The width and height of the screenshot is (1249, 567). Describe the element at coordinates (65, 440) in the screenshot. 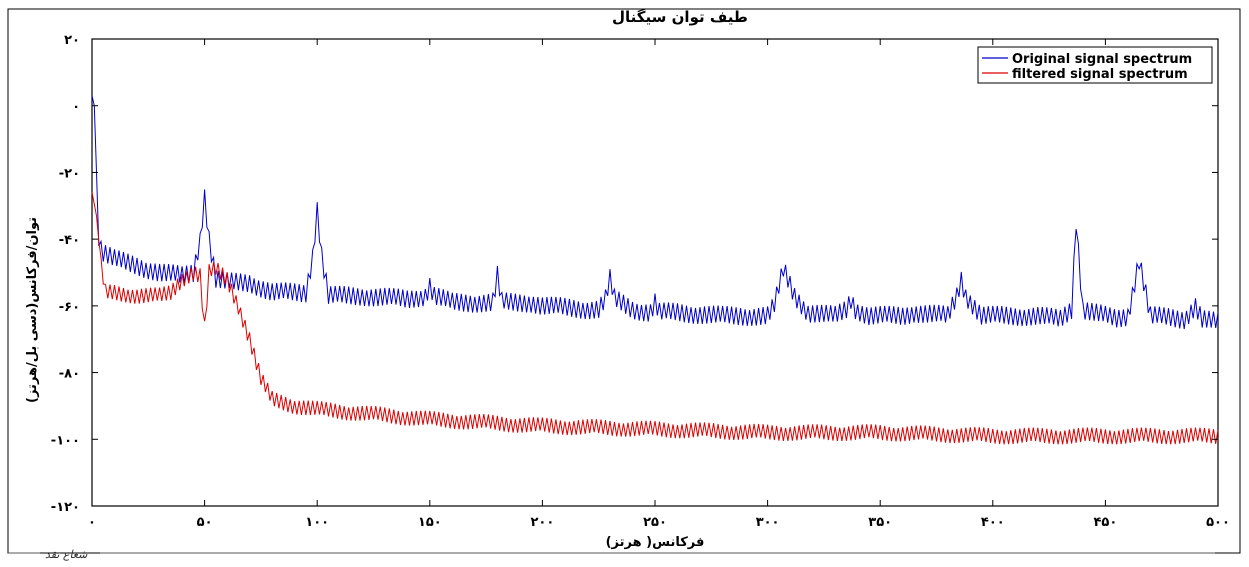

I see `y-tick-label: -۱۰۰` at that location.